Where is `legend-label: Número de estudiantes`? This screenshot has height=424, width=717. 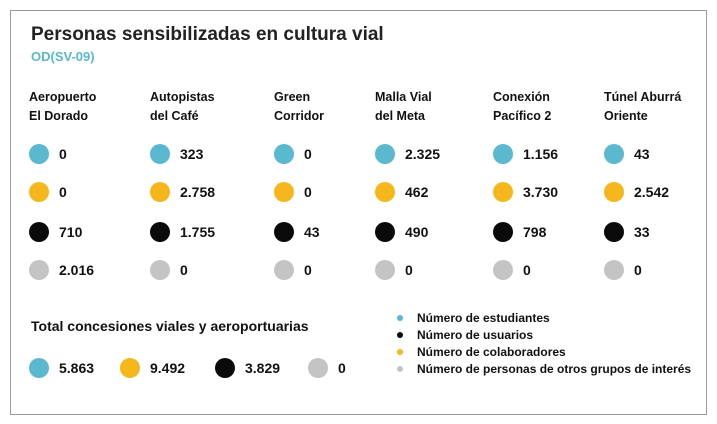
legend-label: Número de estudiantes is located at coordinates (483, 317).